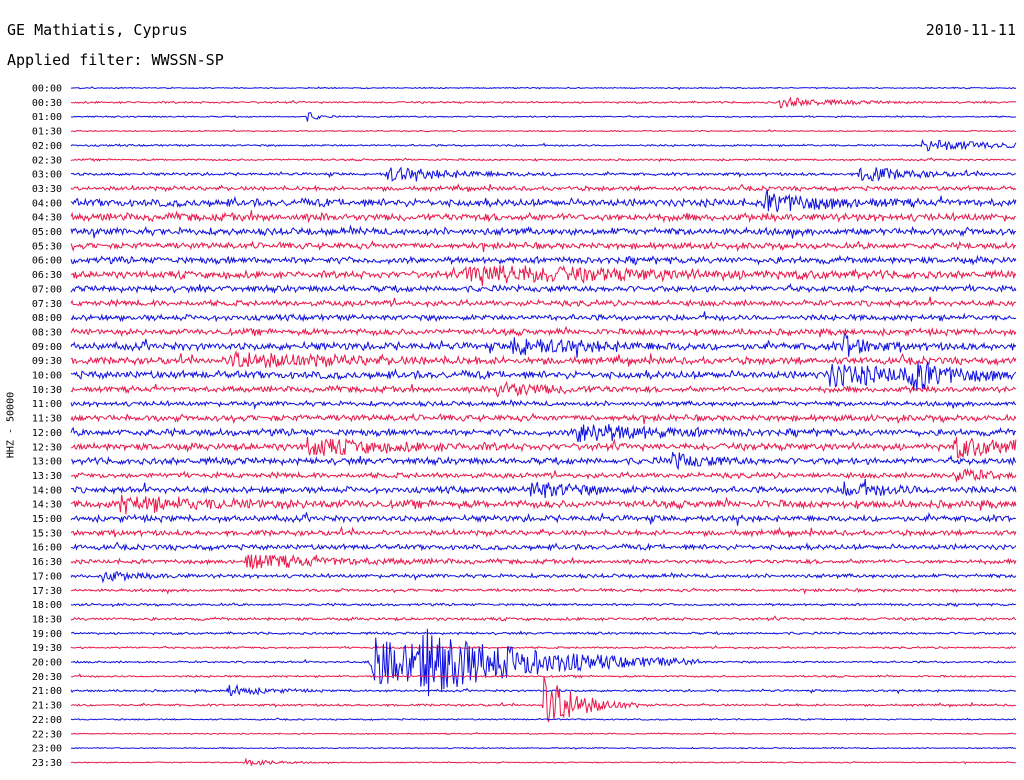  What do you see at coordinates (97, 30) in the screenshot?
I see `station-title: GE Mathiatis, Cyprus` at bounding box center [97, 30].